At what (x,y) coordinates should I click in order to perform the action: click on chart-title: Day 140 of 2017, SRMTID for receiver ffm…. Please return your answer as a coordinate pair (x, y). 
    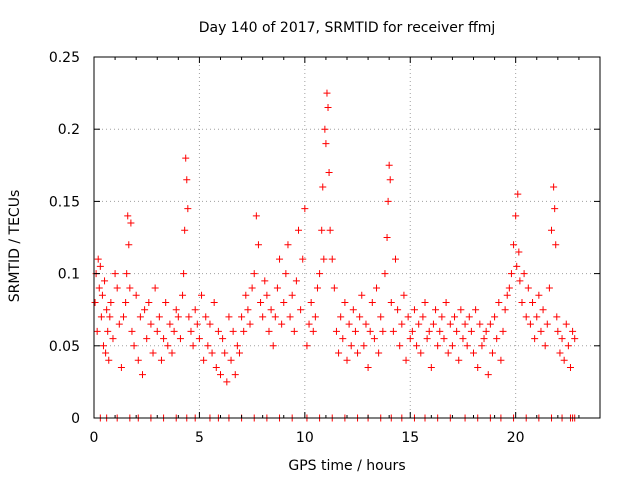
    Looking at the image, I should click on (347, 28).